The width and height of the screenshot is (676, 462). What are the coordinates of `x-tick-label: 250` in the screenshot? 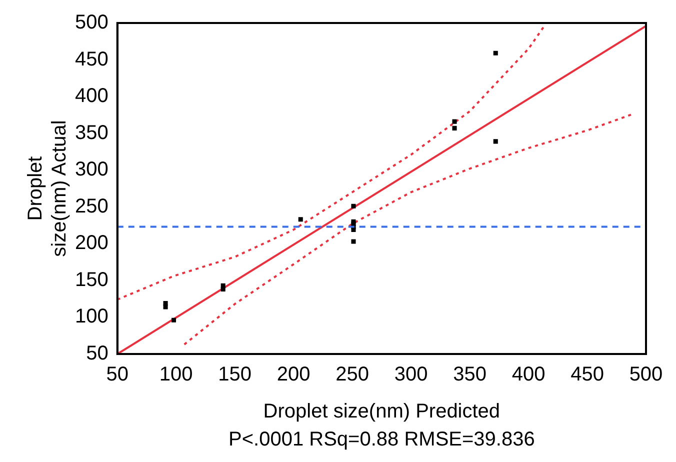 It's located at (353, 375).